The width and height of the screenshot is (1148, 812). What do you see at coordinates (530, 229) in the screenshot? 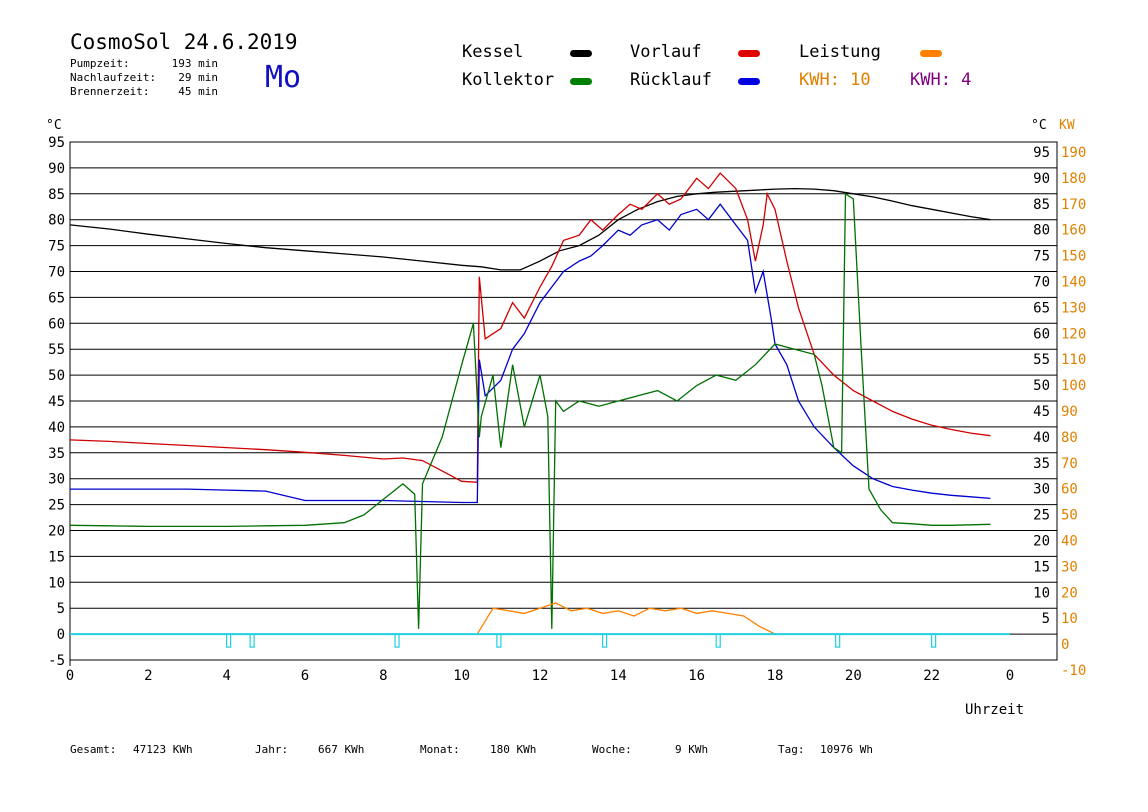
I see `series-kessel-line` at bounding box center [530, 229].